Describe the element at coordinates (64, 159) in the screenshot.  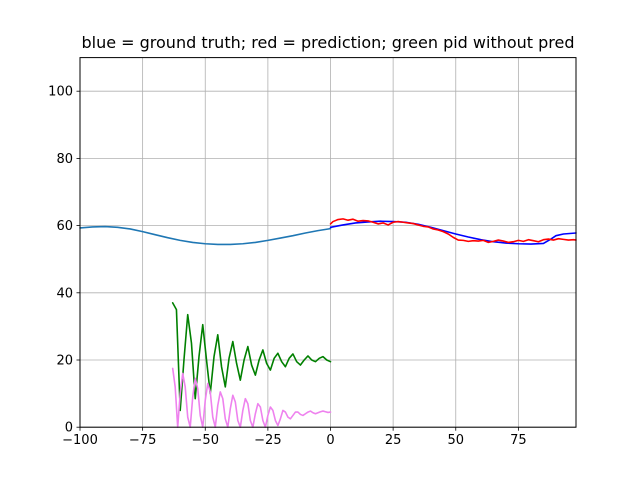
I see `y-tick-label: 80` at that location.